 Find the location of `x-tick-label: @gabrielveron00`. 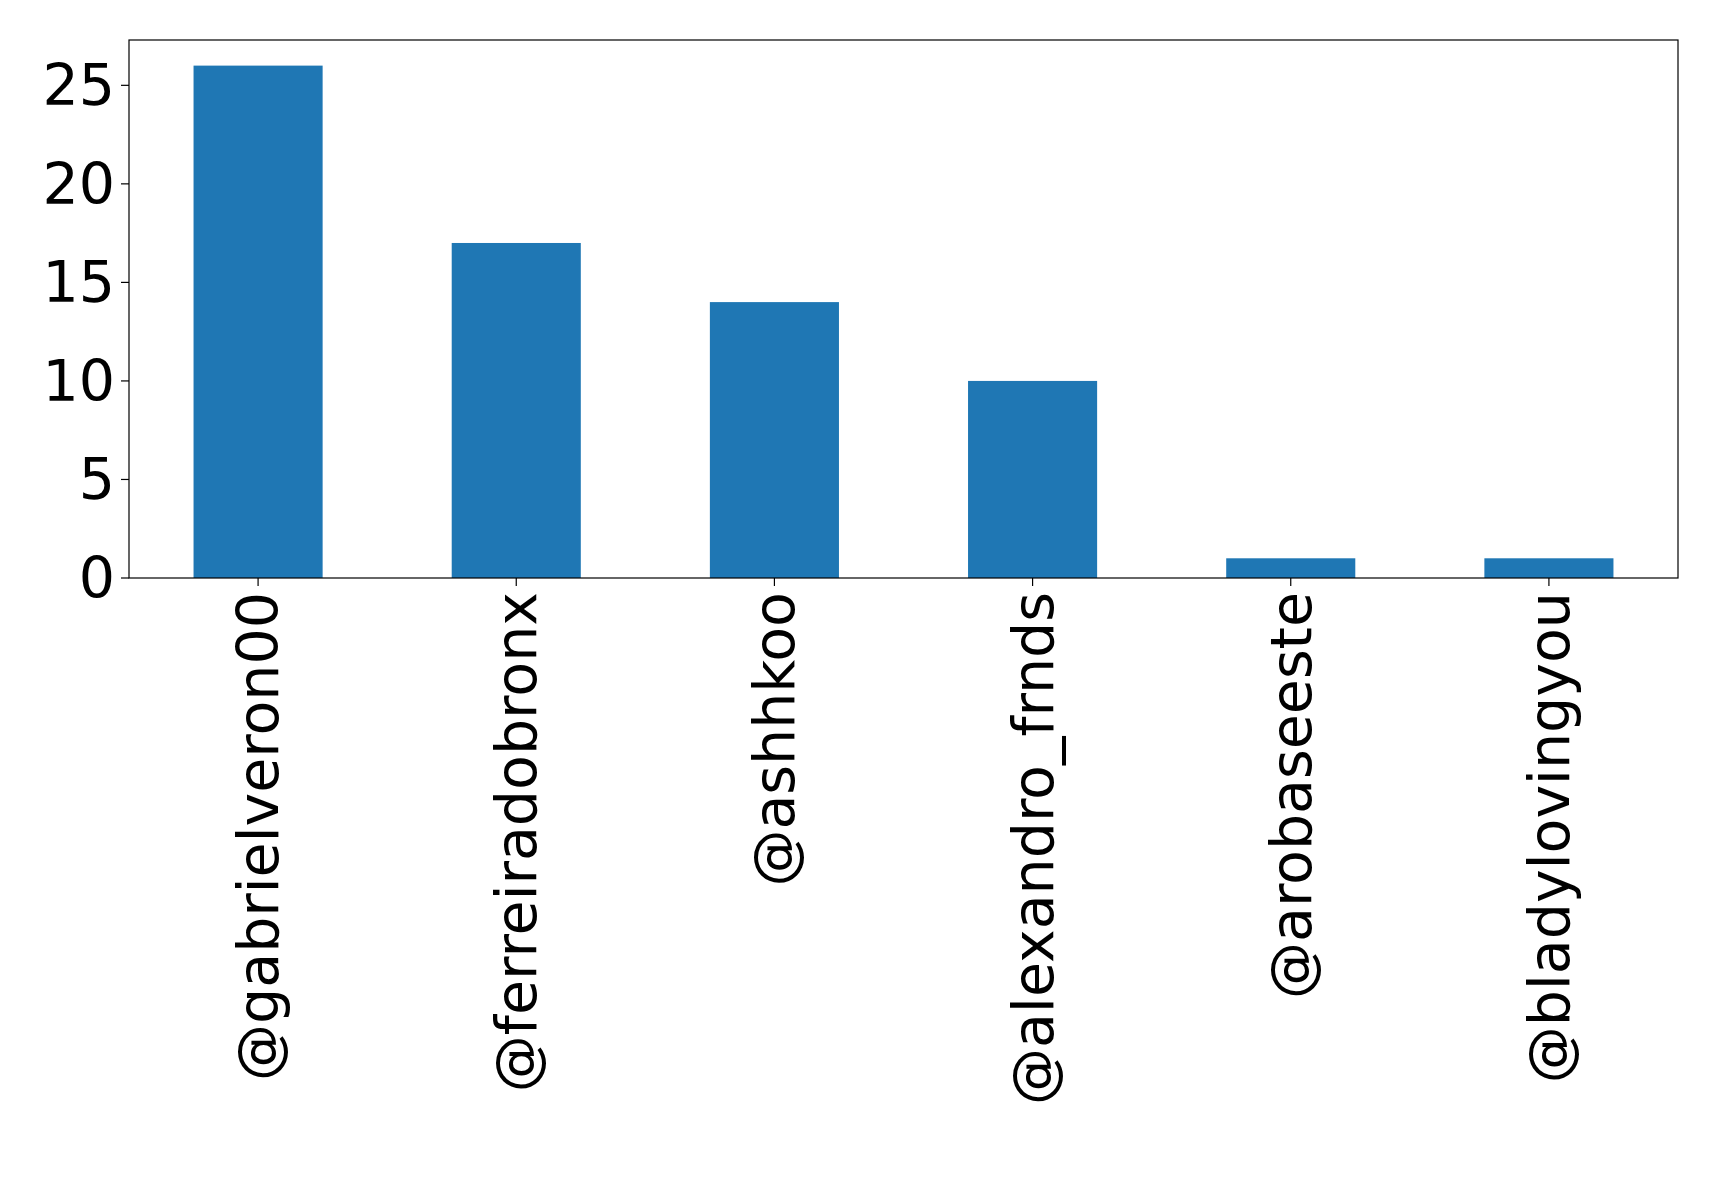

x-tick-label: @gabrielveron00 is located at coordinates (258, 836).